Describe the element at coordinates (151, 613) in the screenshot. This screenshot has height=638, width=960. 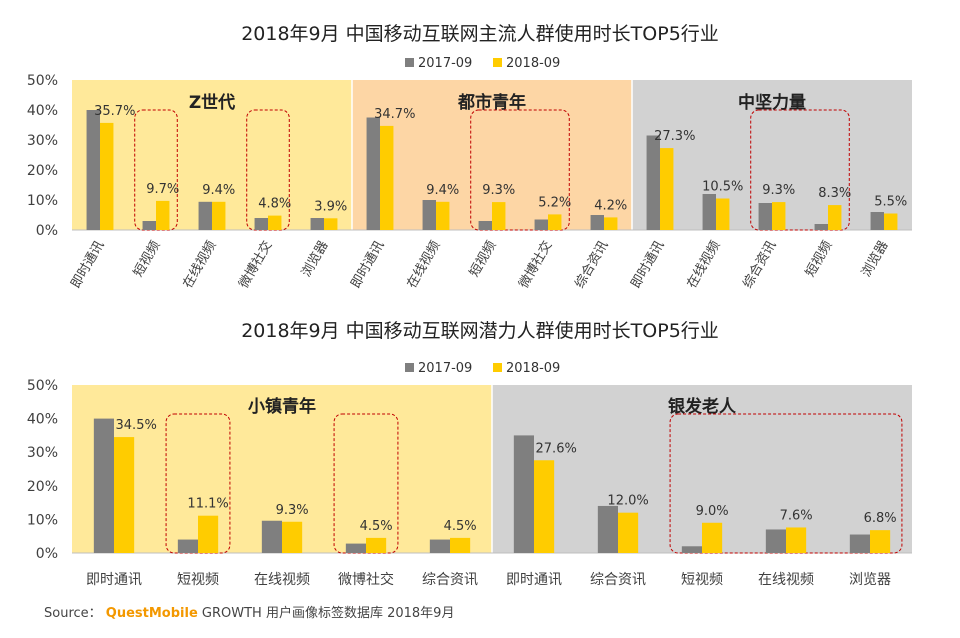
I see `source-brand-logo: QuestMobile` at that location.